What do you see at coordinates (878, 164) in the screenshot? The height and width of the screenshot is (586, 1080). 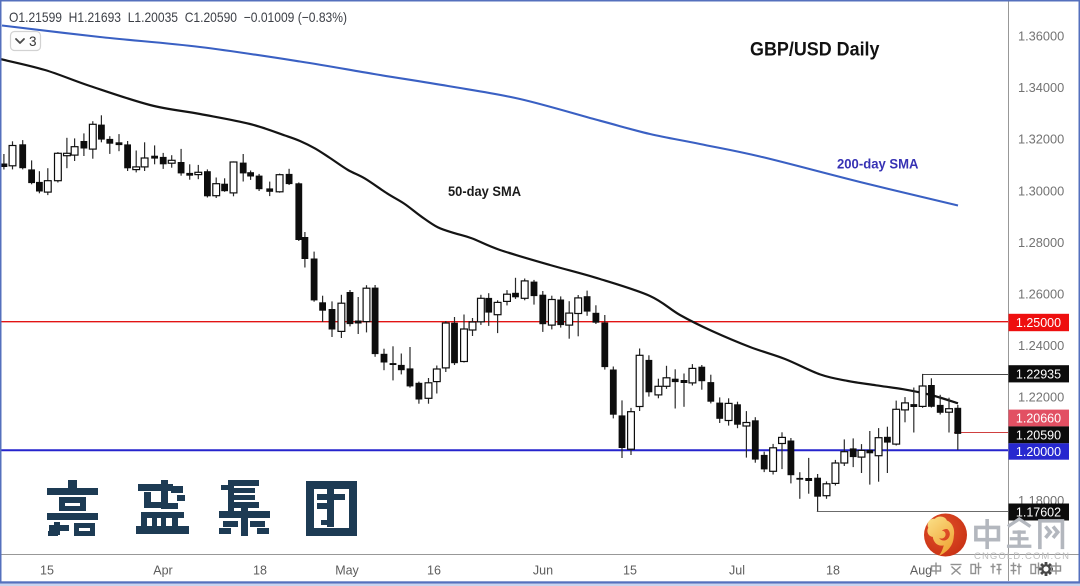 I see `svg-text: 200-day SMA` at bounding box center [878, 164].